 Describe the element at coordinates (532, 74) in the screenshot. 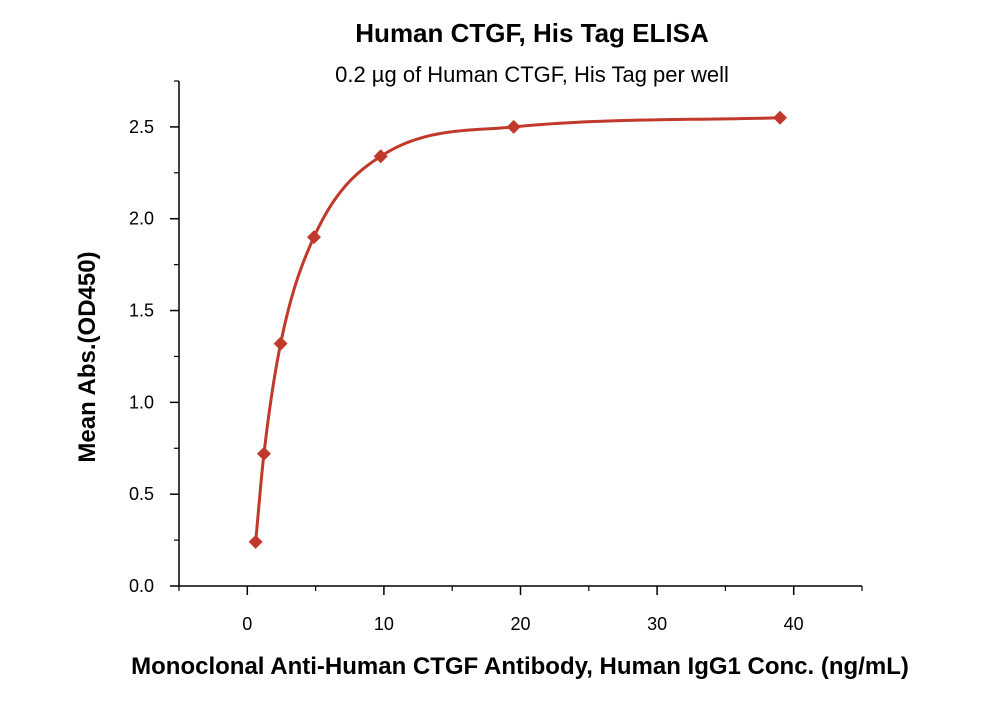

I see `chart-subtitle: 0.2 µg of Human CTGF, His Tag per well` at that location.